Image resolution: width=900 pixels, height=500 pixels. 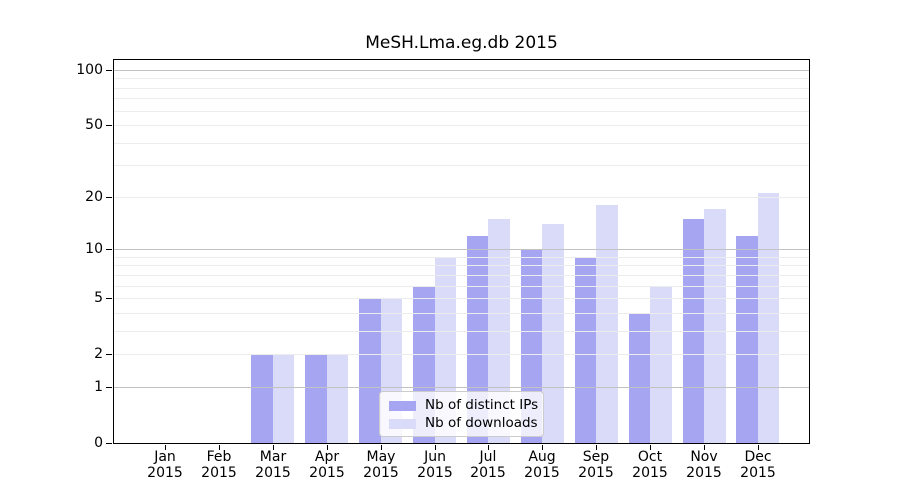 I want to click on x-tick-label-nov: Nov 2015, so click(x=704, y=465).